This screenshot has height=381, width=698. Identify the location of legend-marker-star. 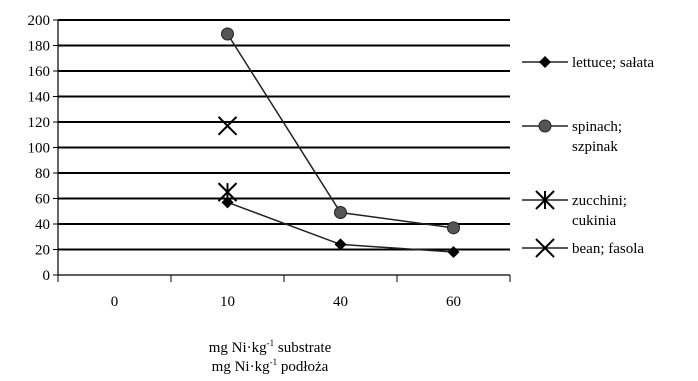
(545, 200).